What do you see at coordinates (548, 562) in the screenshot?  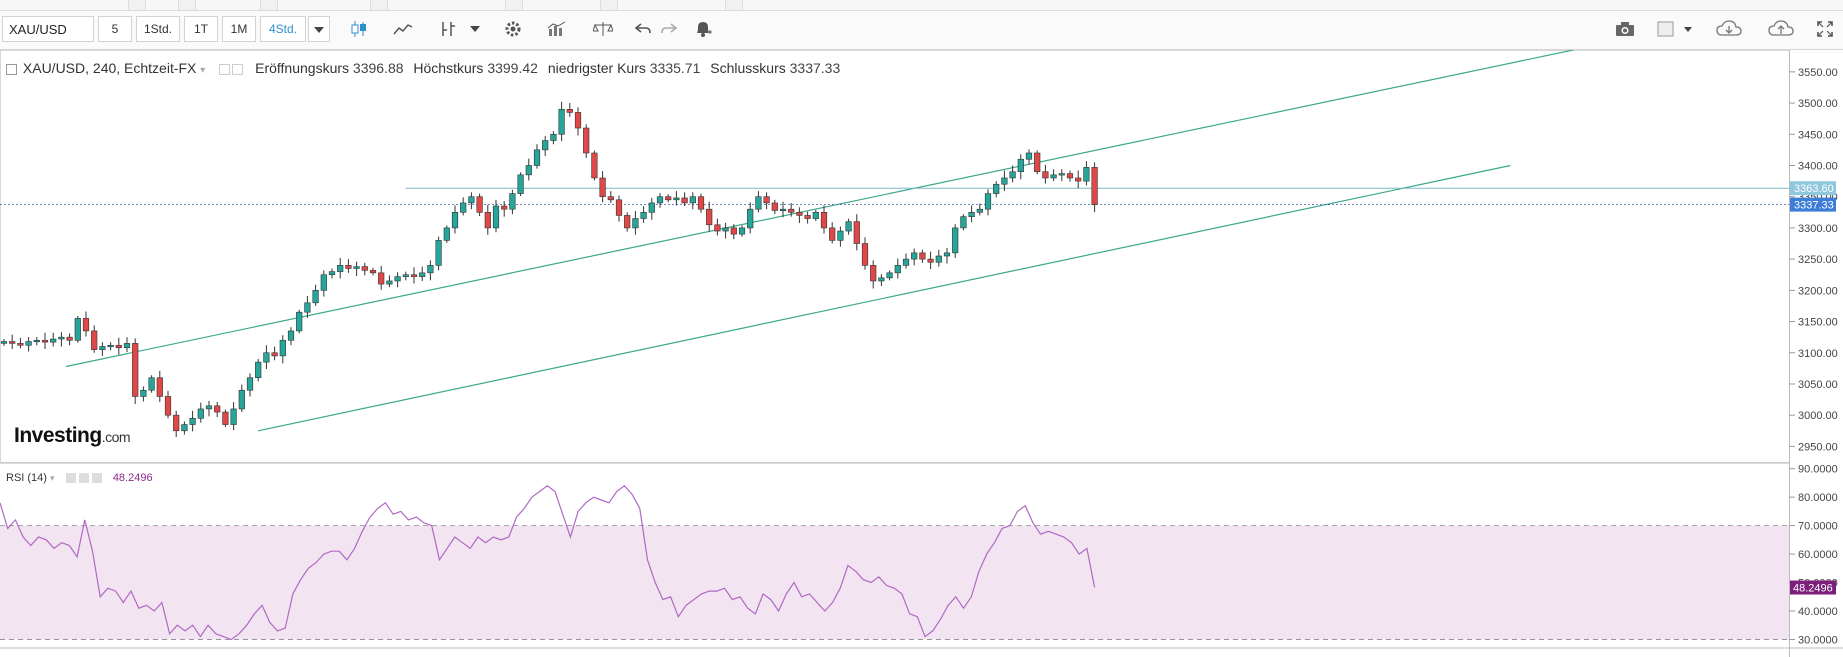 I see `rsi-line` at bounding box center [548, 562].